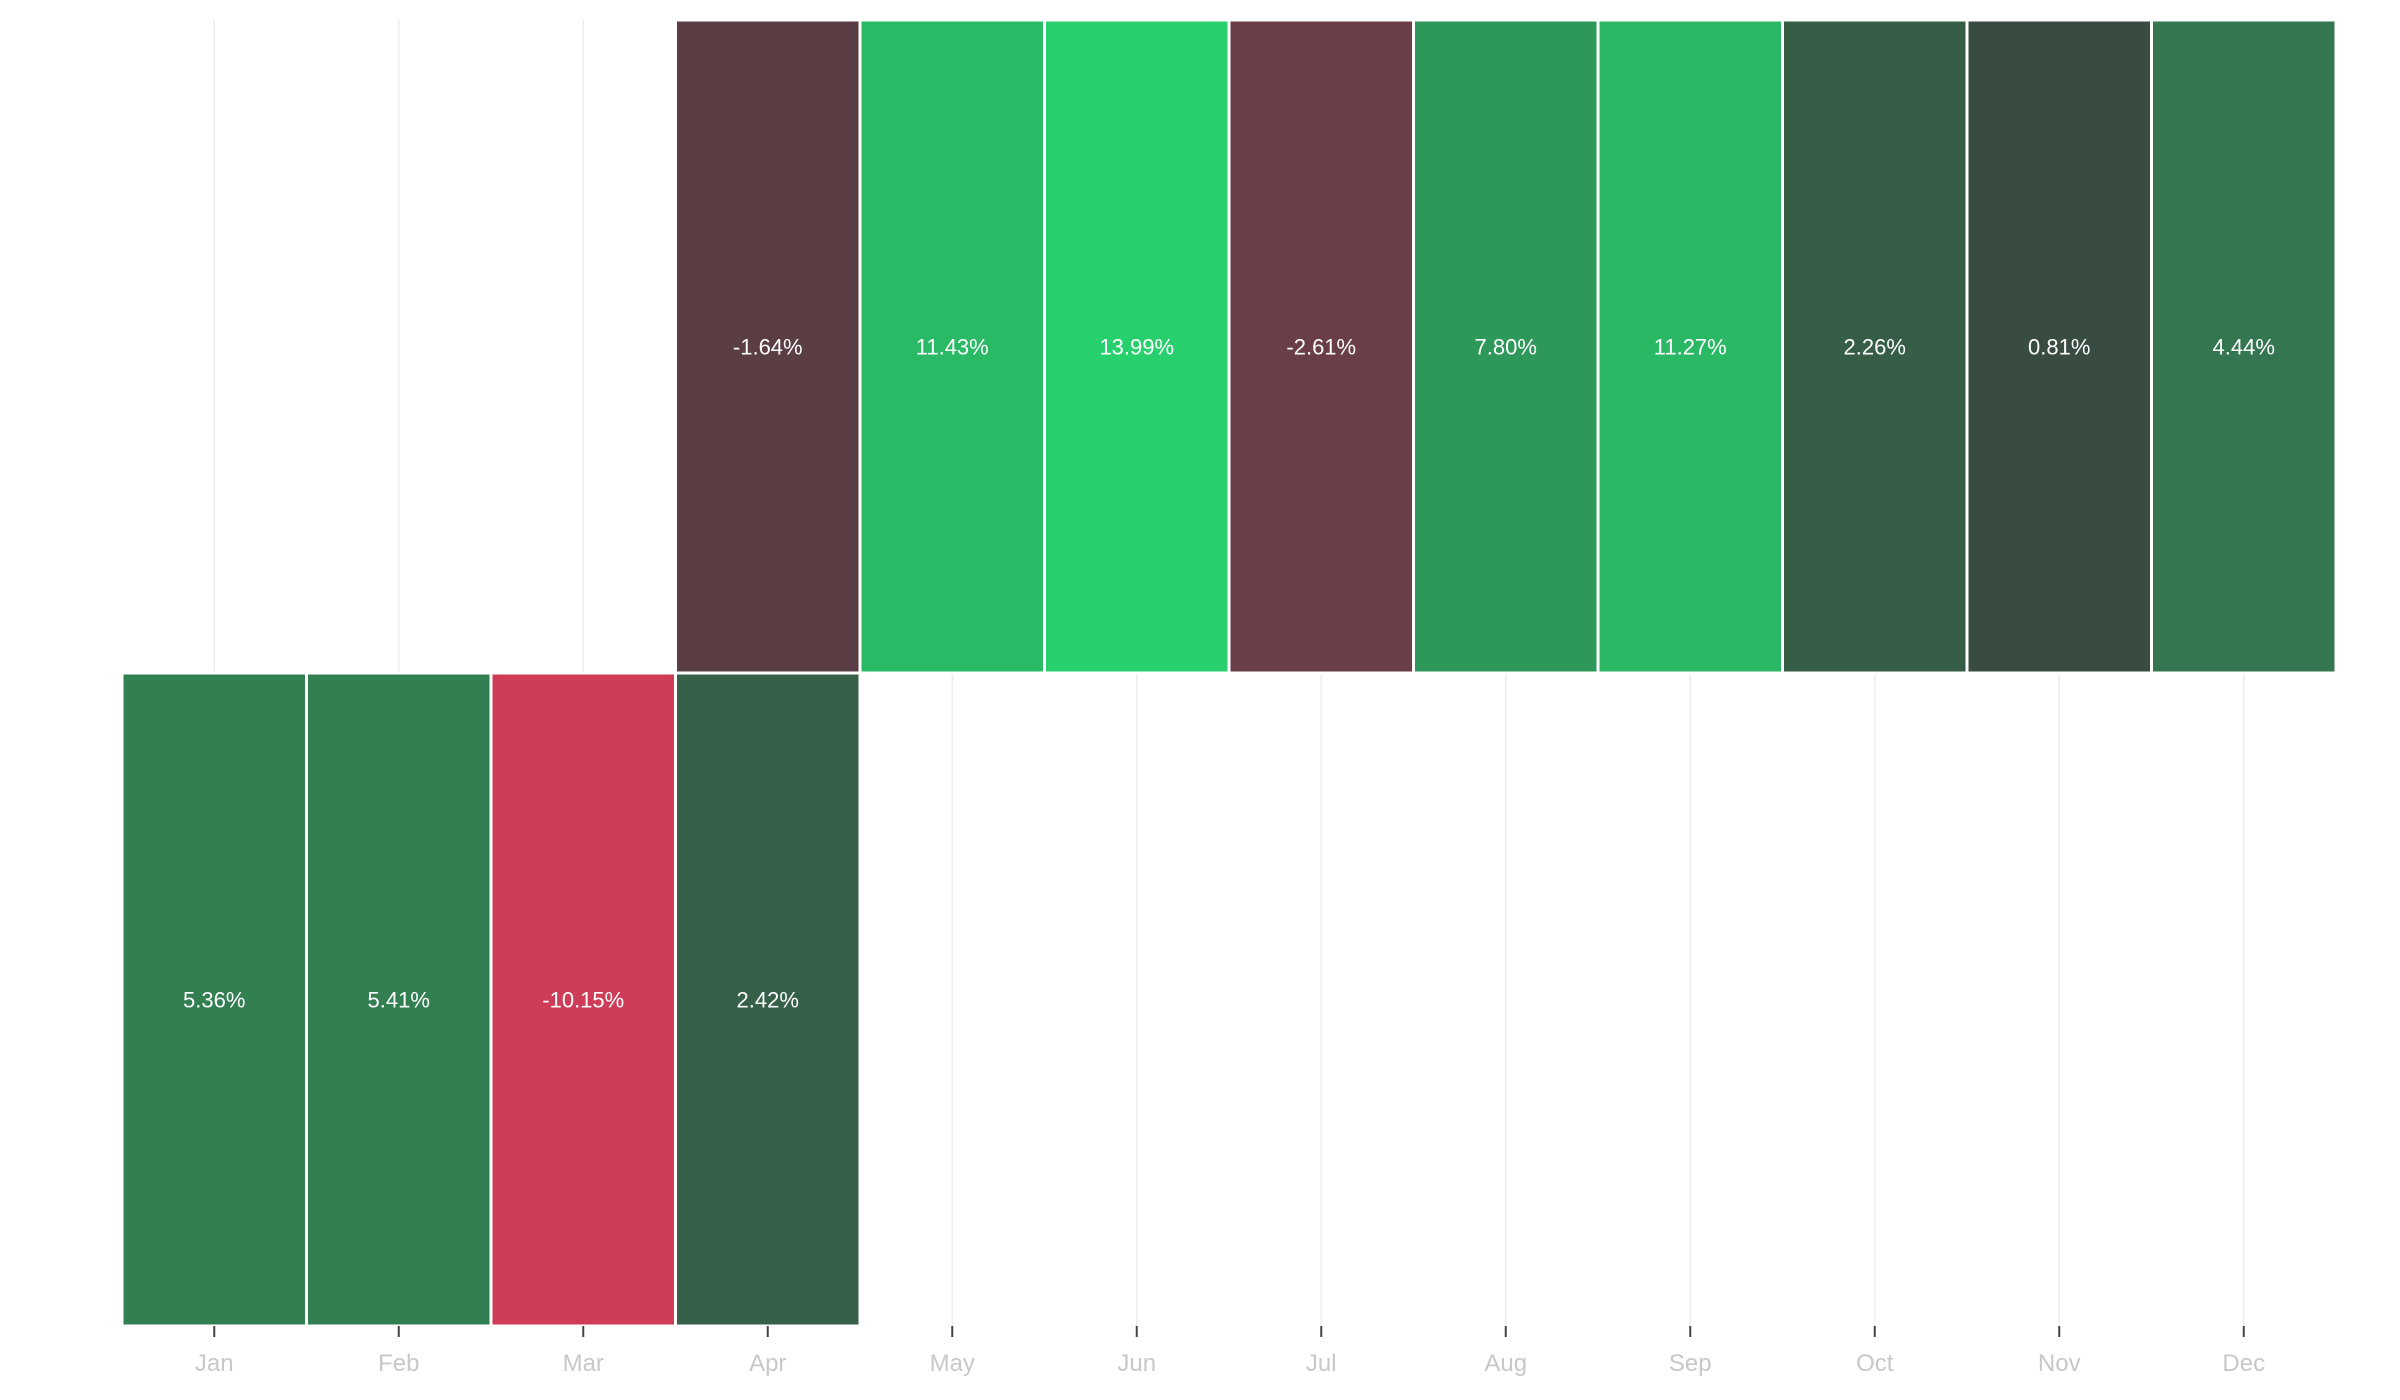  Describe the element at coordinates (768, 1000) in the screenshot. I see `cell-label-row2-apr: 2.42%` at that location.